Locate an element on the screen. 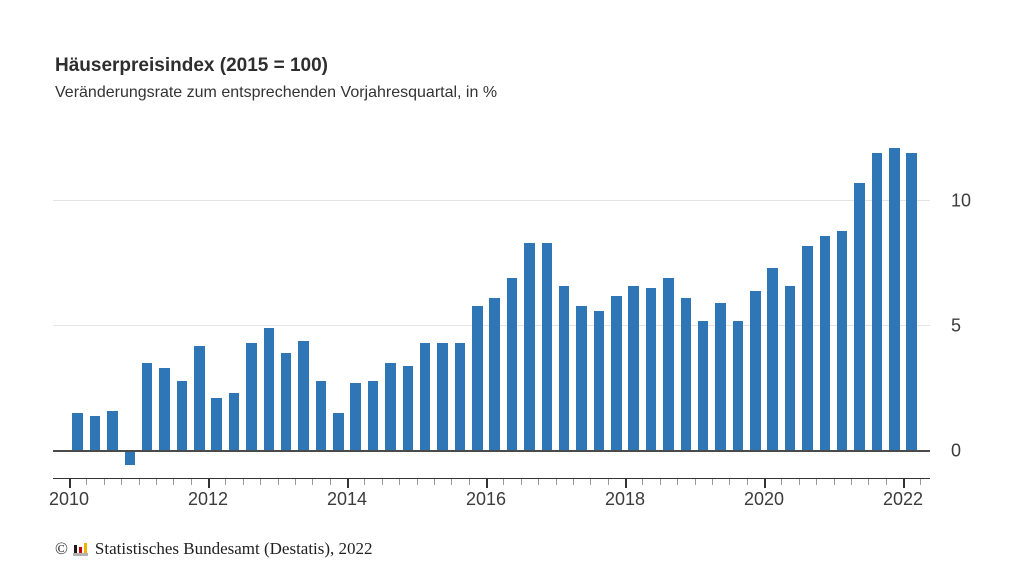 The height and width of the screenshot is (576, 1023). bar-2019-Q2 is located at coordinates (720, 377).